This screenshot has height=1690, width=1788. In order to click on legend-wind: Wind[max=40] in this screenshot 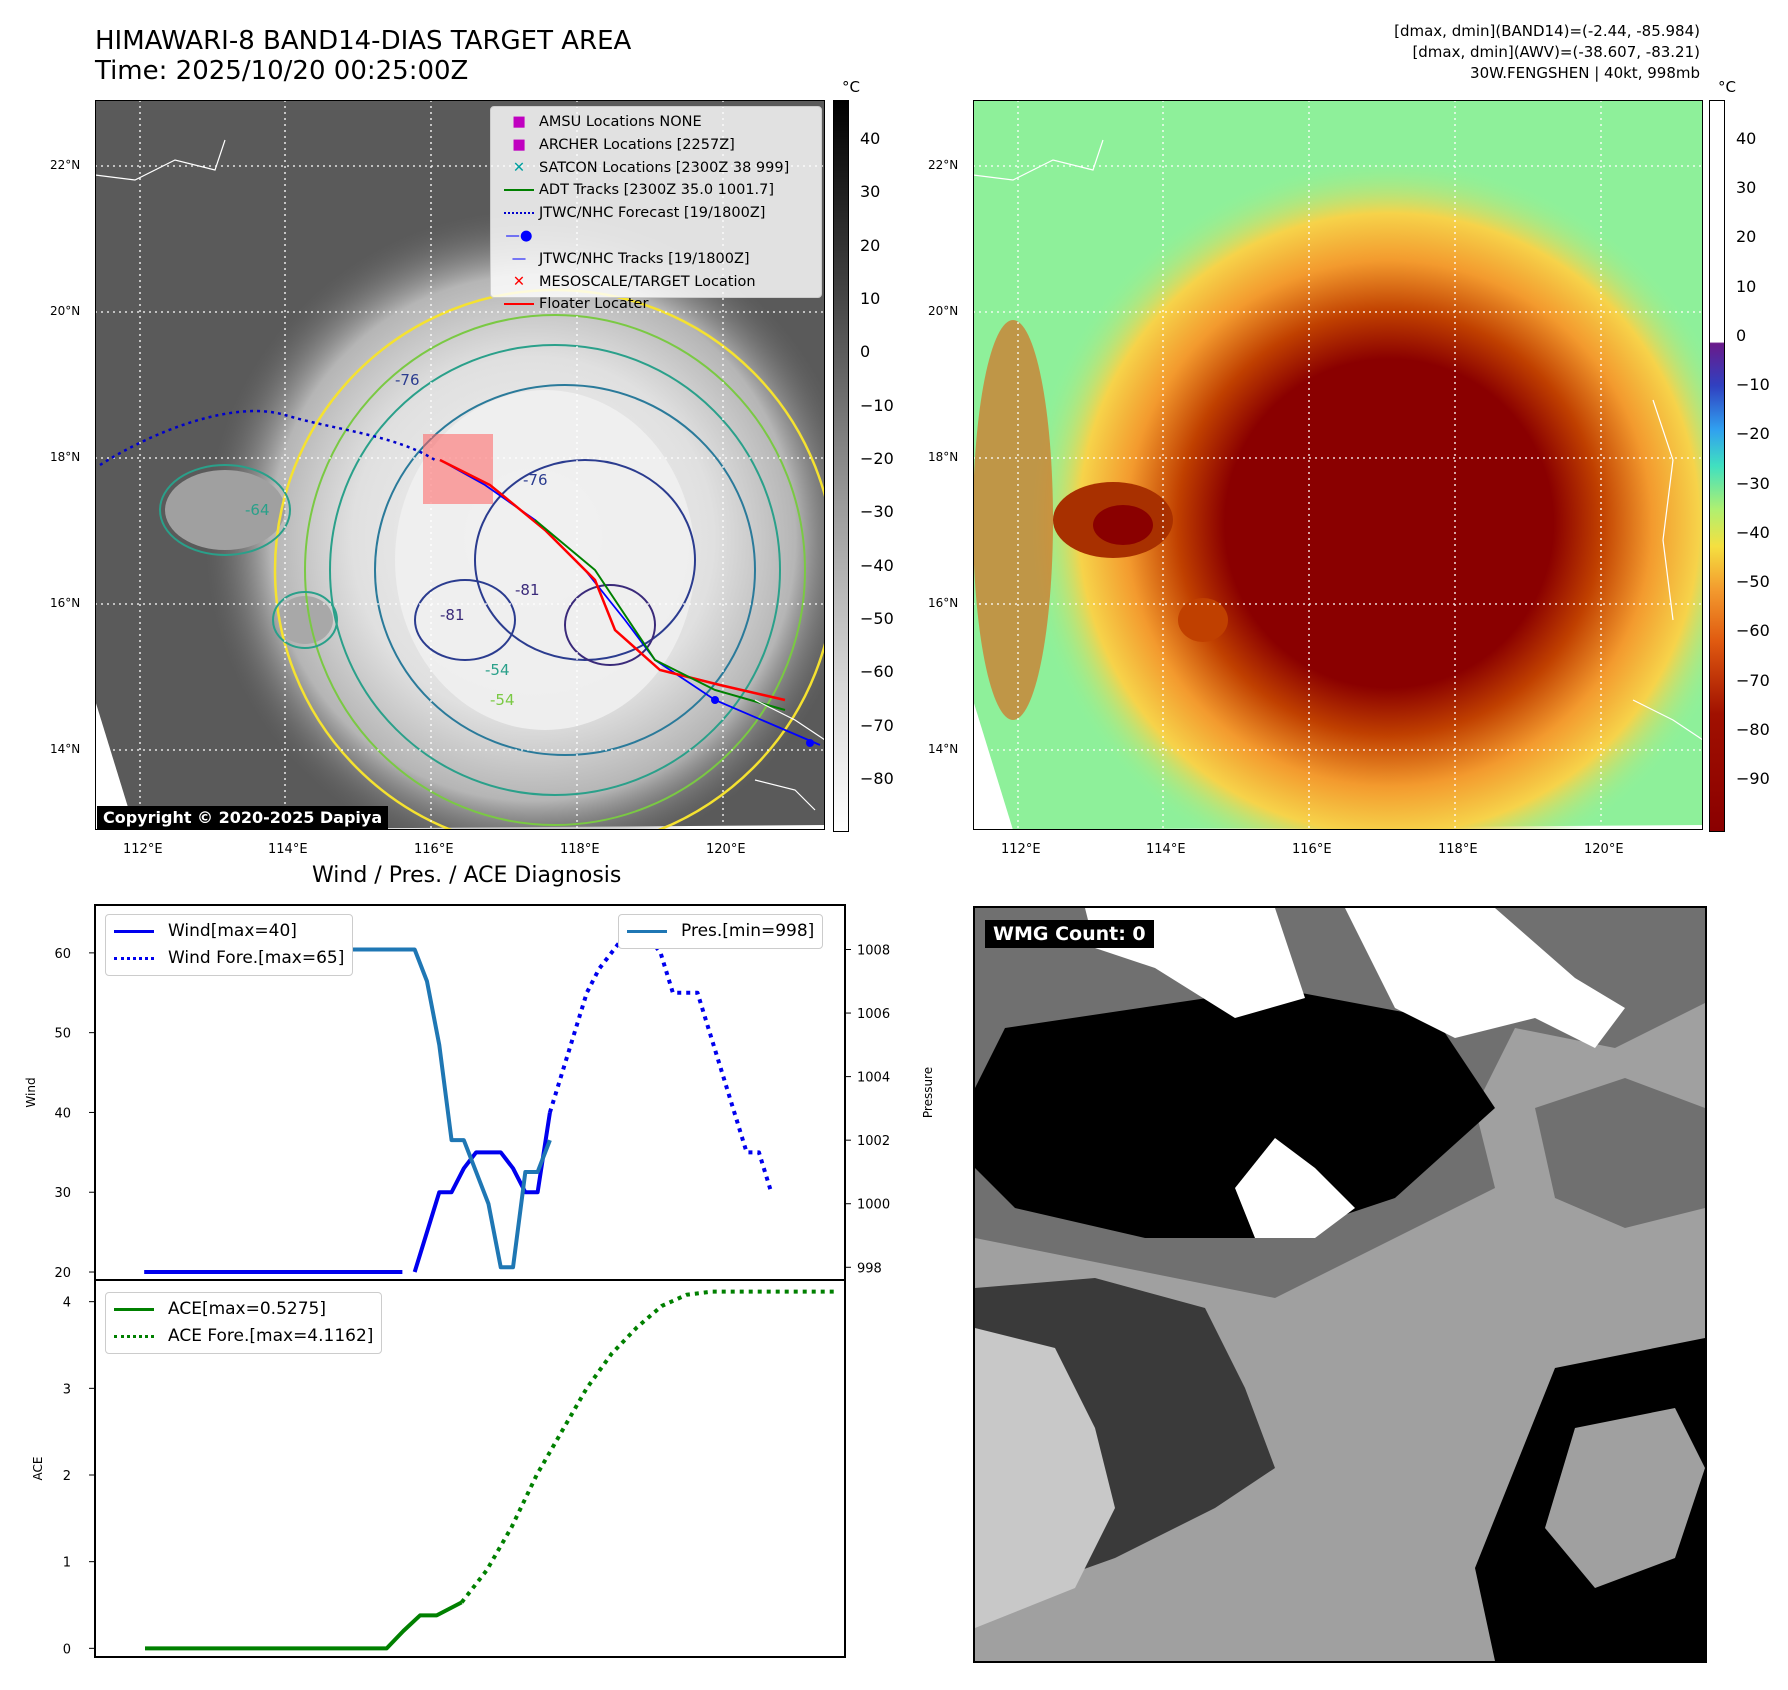, I will do `click(229, 931)`.